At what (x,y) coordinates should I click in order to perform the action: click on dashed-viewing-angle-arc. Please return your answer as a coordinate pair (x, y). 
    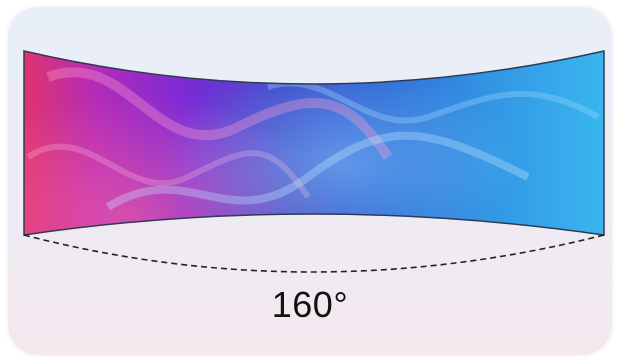
    Looking at the image, I should click on (314, 253).